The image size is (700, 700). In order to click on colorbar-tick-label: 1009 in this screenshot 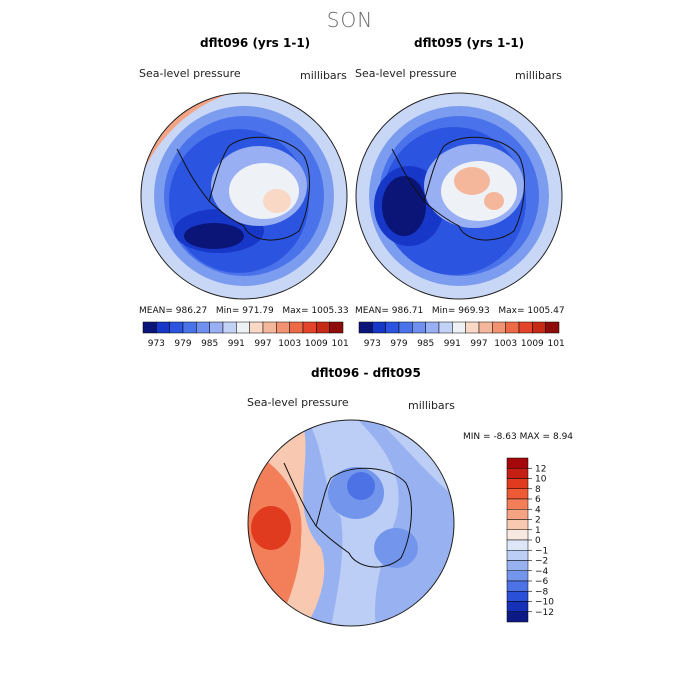, I will do `click(532, 344)`.